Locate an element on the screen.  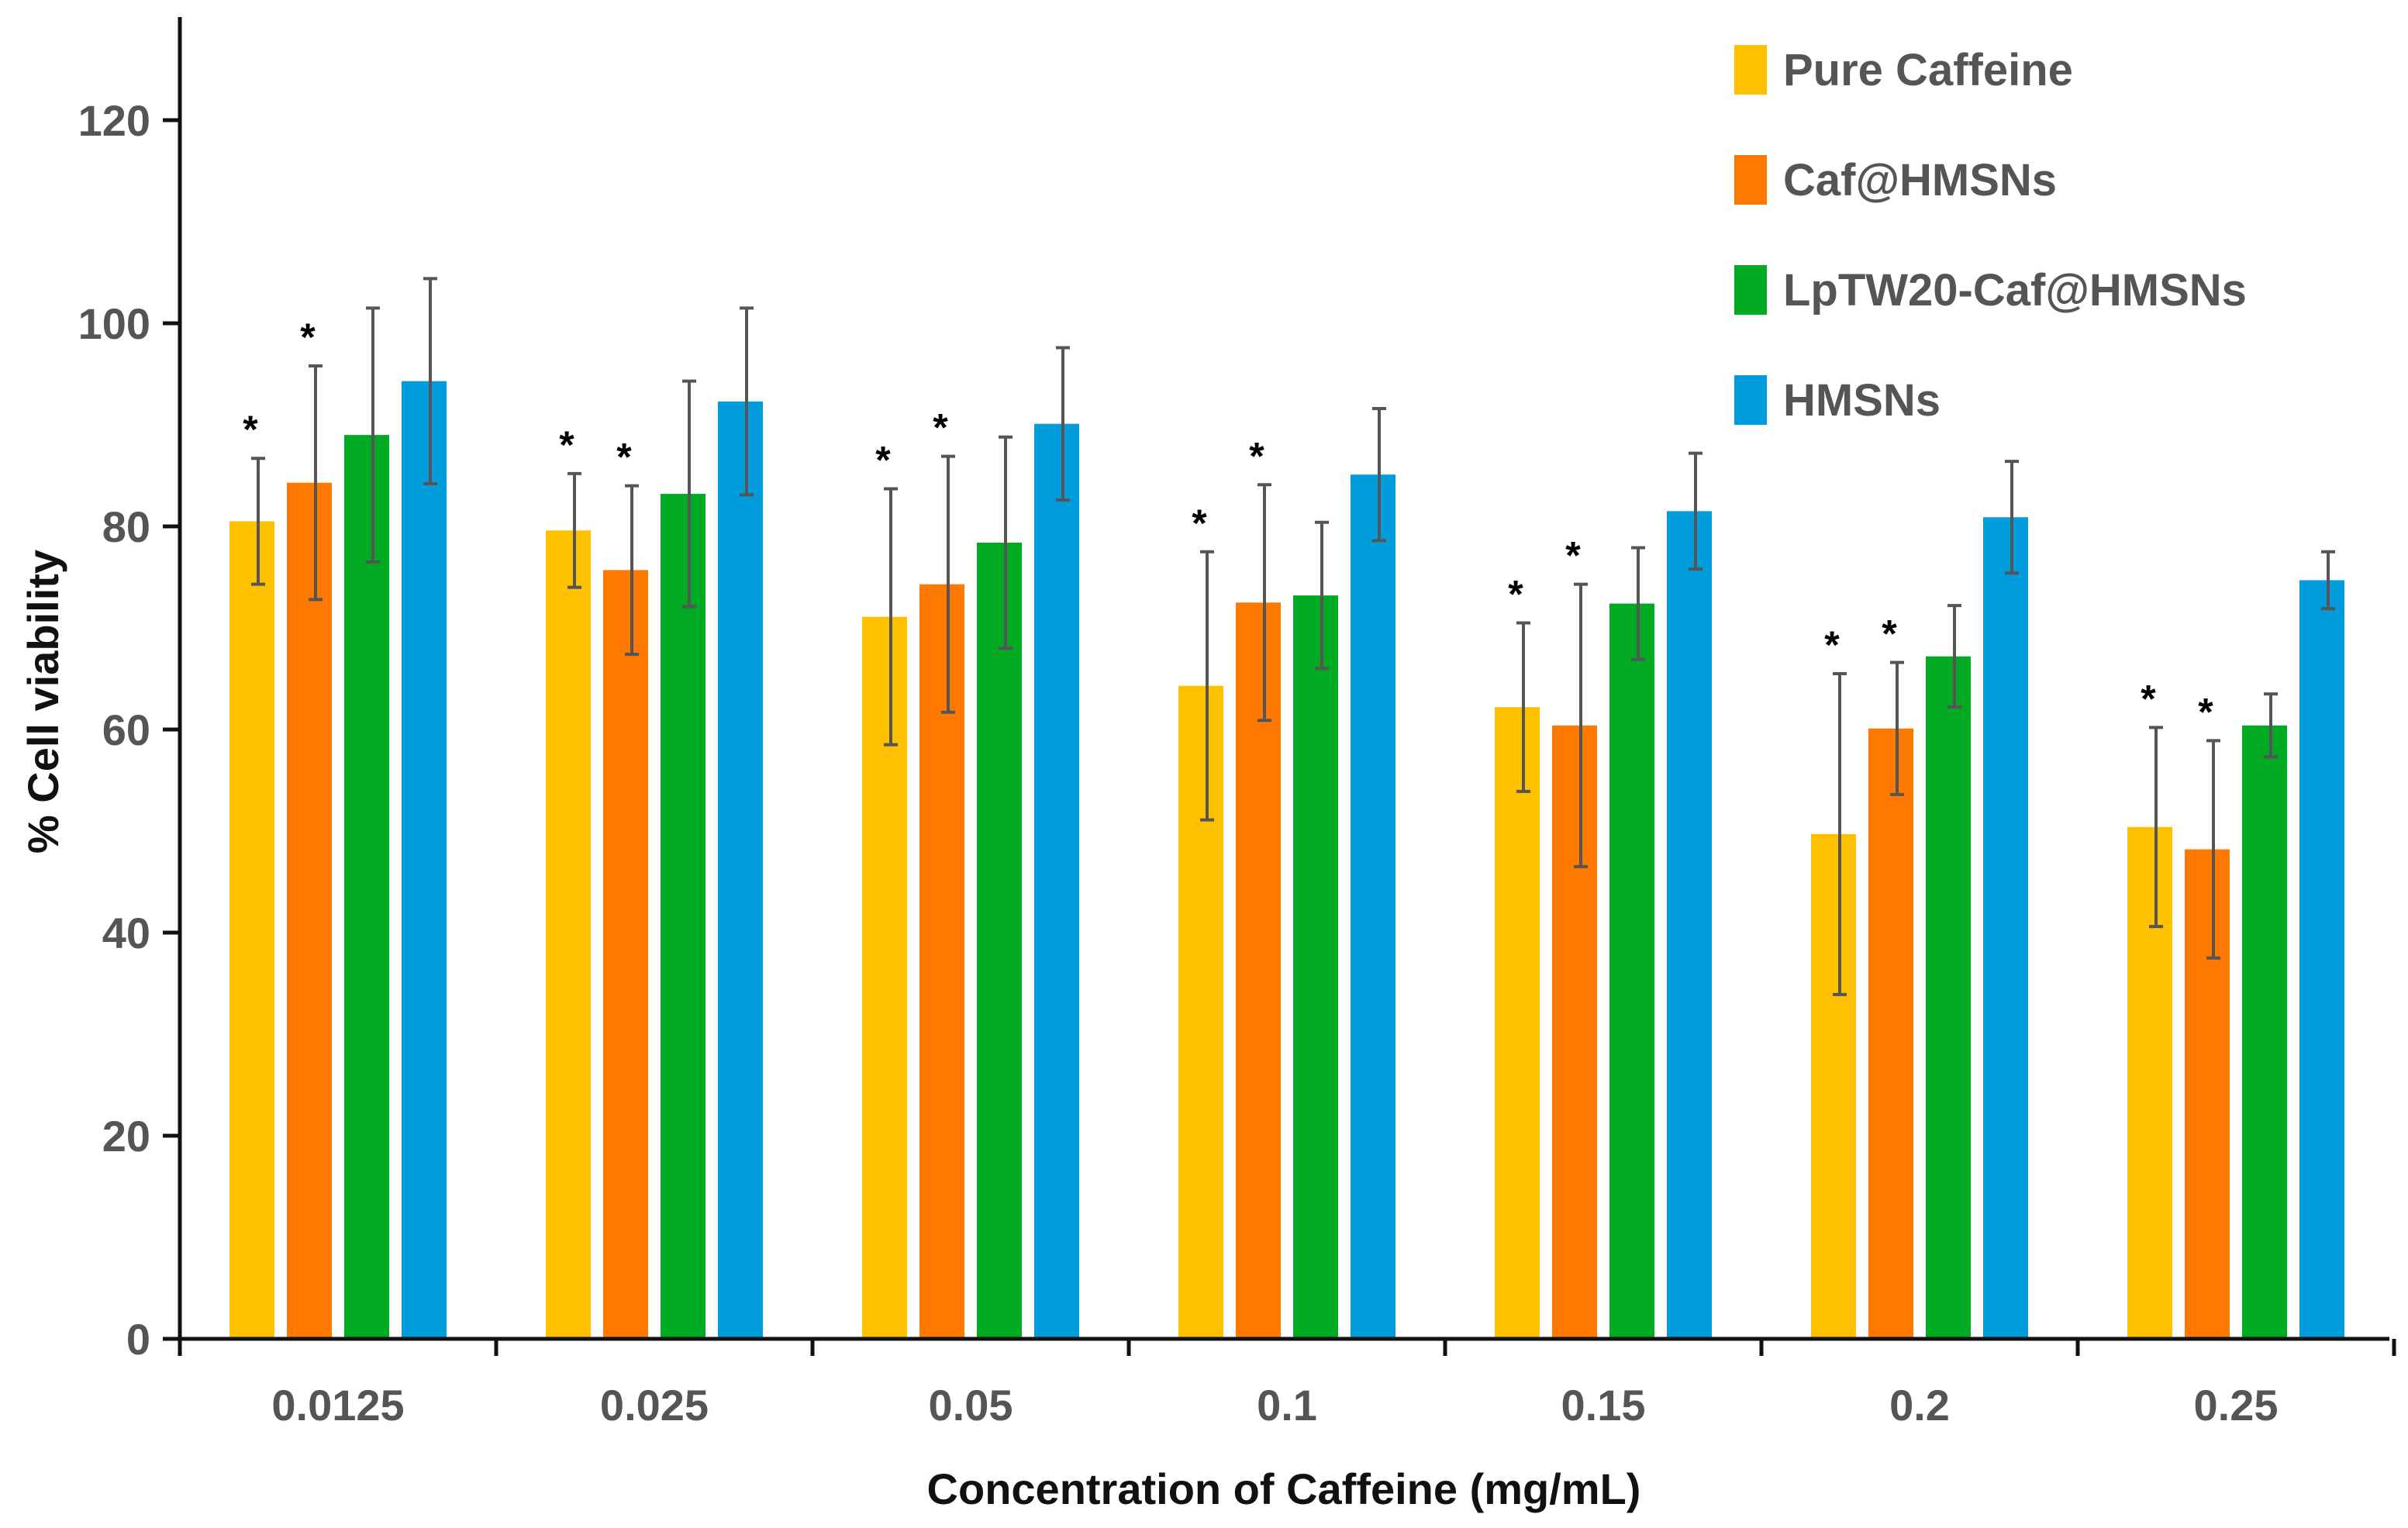
y-axis-title: % Cell viability is located at coordinates (43, 702).